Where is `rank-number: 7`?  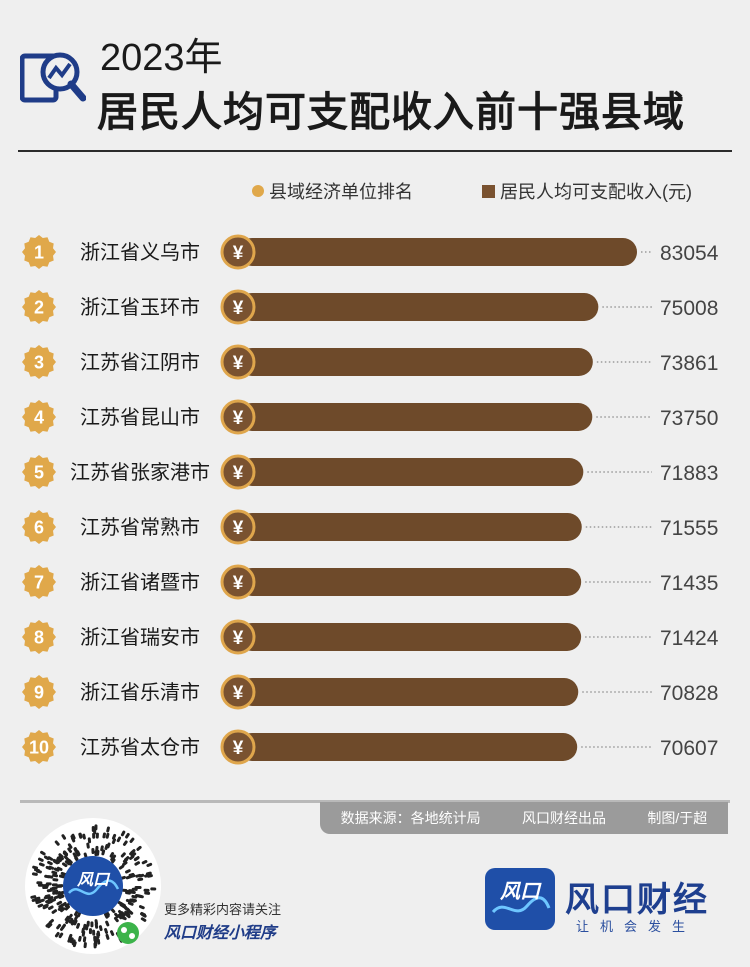
rank-number: 7 is located at coordinates (39, 583).